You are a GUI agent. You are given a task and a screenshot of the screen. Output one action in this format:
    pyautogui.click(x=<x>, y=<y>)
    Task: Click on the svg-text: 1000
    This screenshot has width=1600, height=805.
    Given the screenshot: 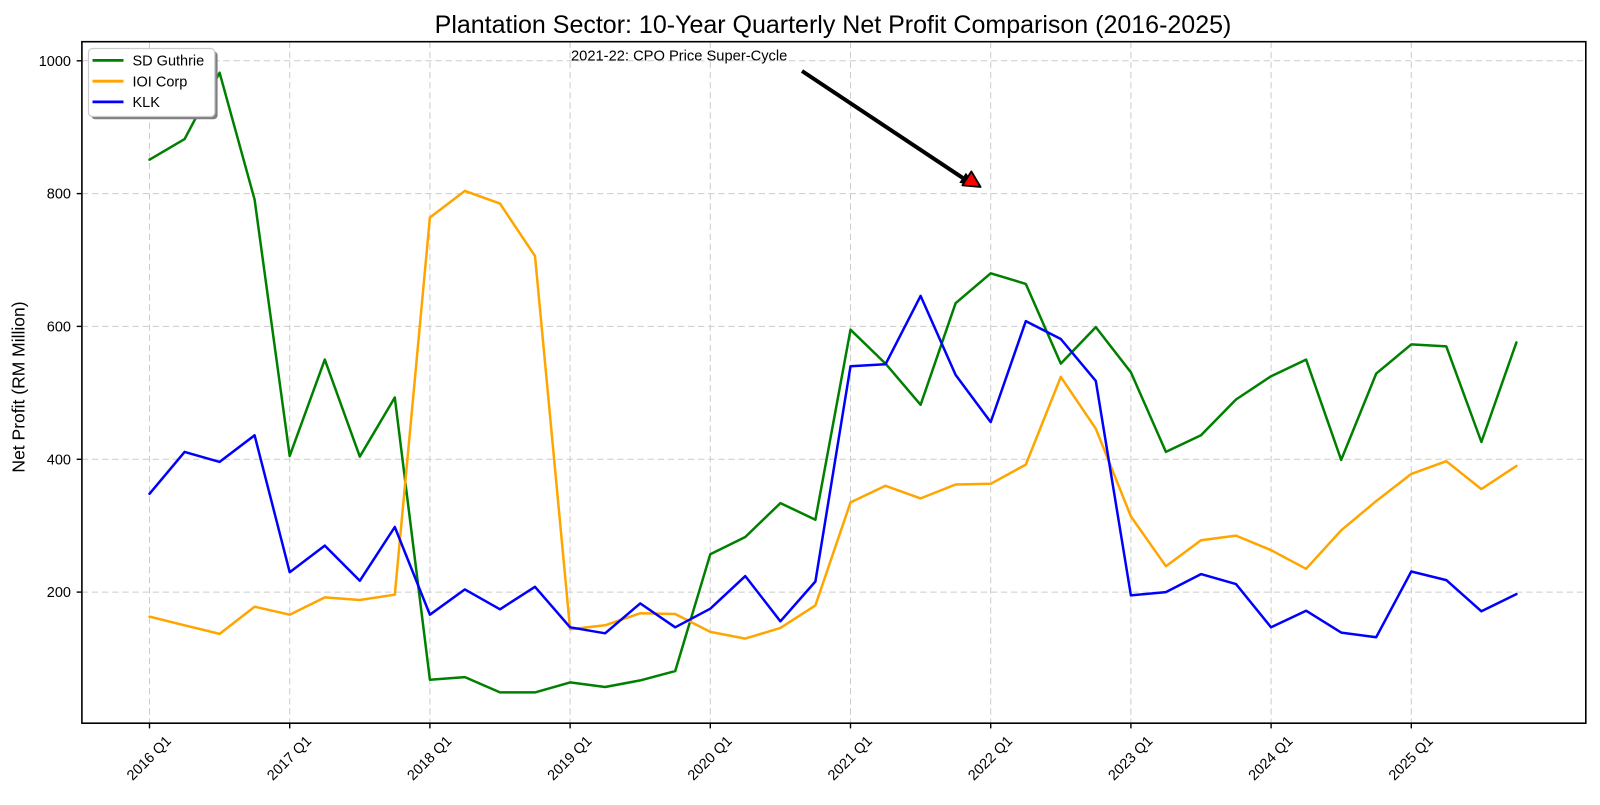 What is the action you would take?
    pyautogui.click(x=55, y=62)
    